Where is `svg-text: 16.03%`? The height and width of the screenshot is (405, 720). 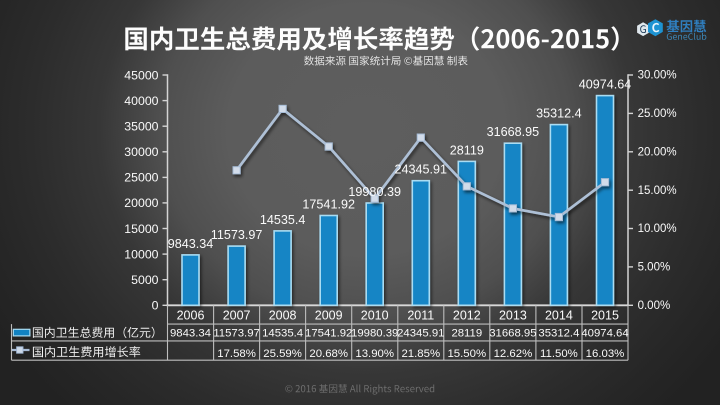 svg-text: 16.03% is located at coordinates (605, 354).